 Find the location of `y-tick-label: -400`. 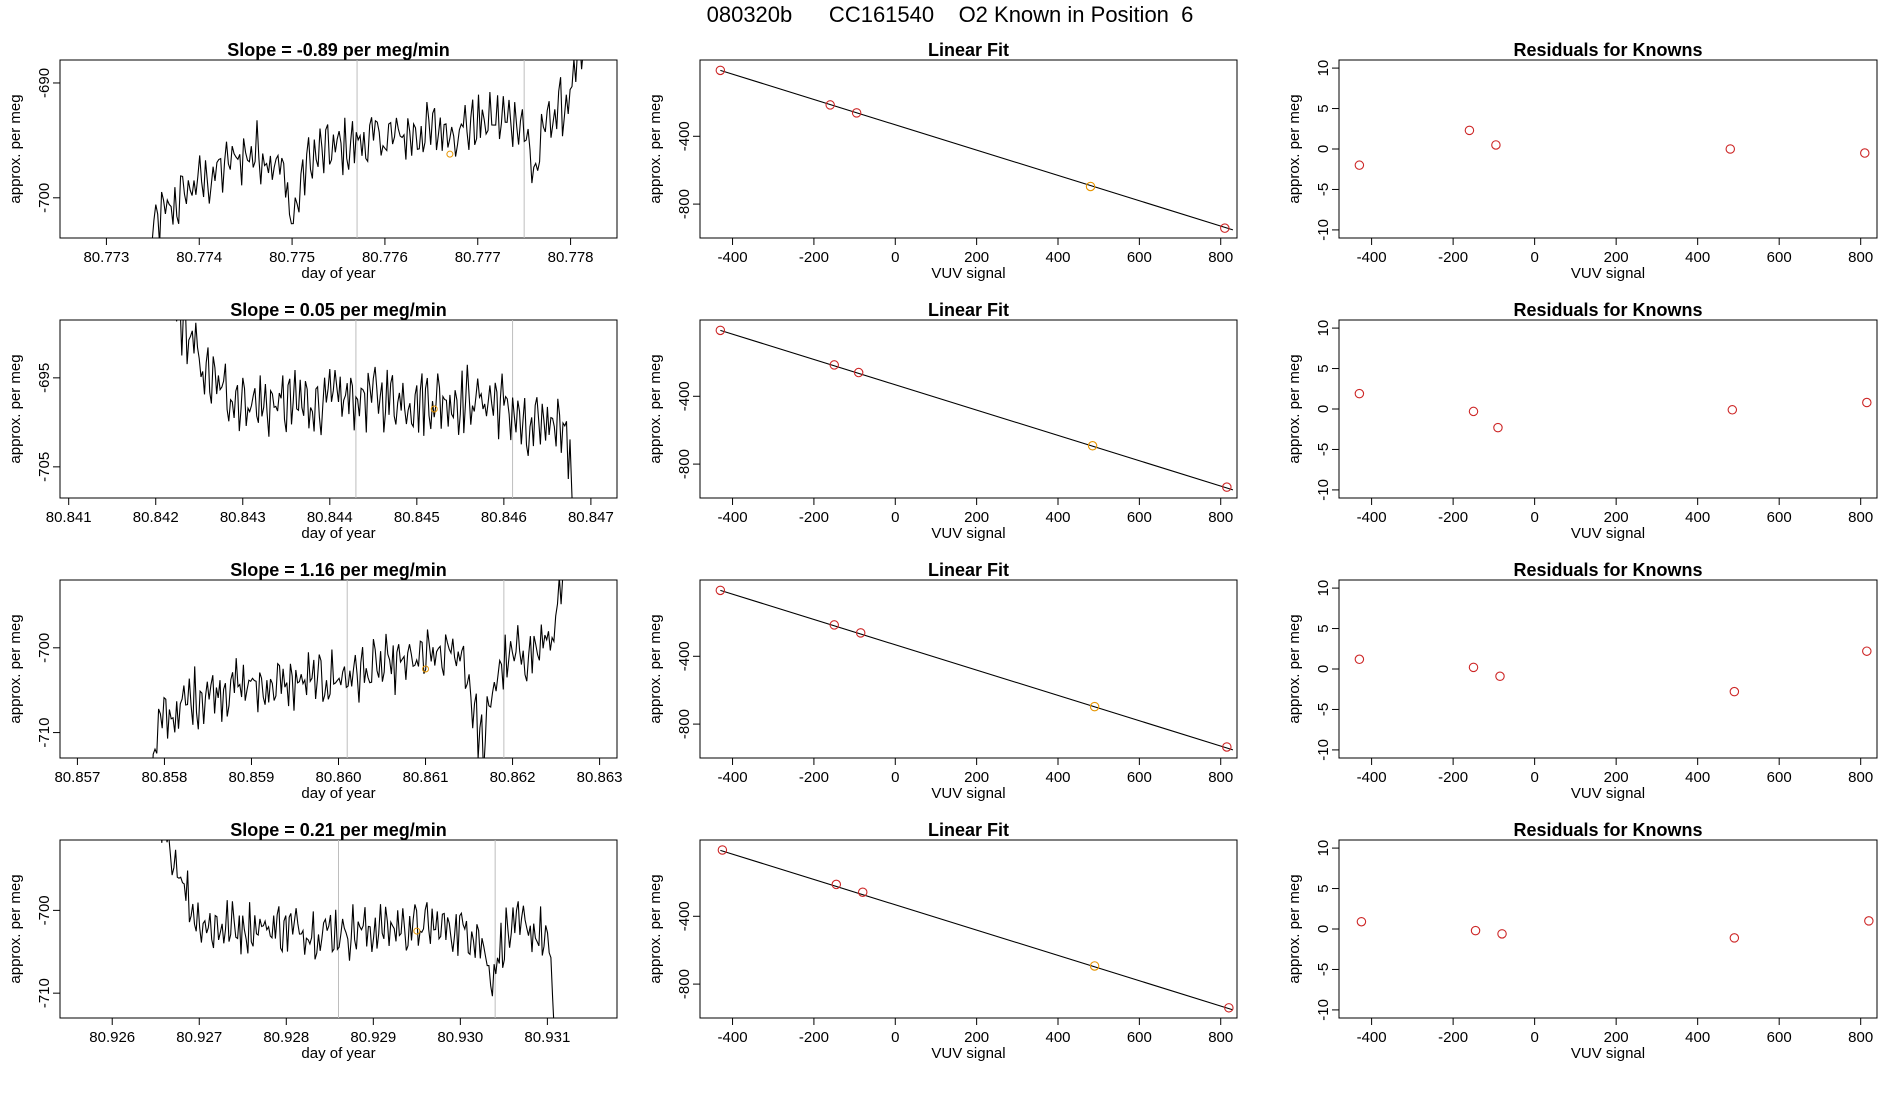

y-tick-label: -400 is located at coordinates (684, 136).